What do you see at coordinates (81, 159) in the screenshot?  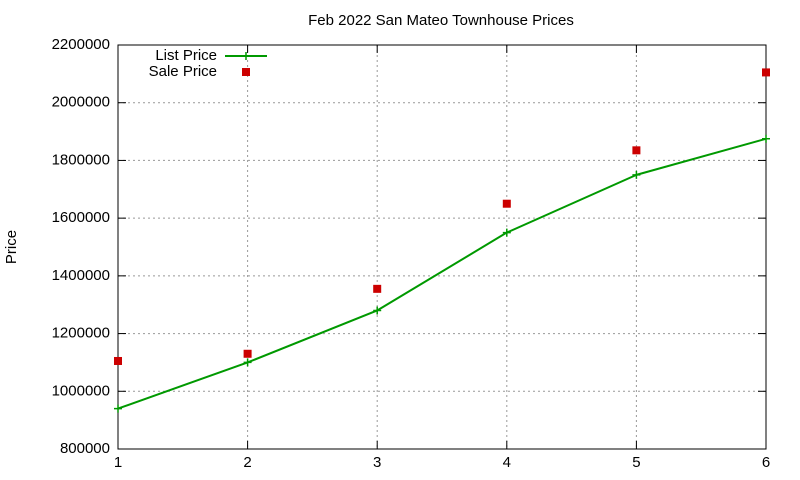 I see `y-tick-label: 1800000` at bounding box center [81, 159].